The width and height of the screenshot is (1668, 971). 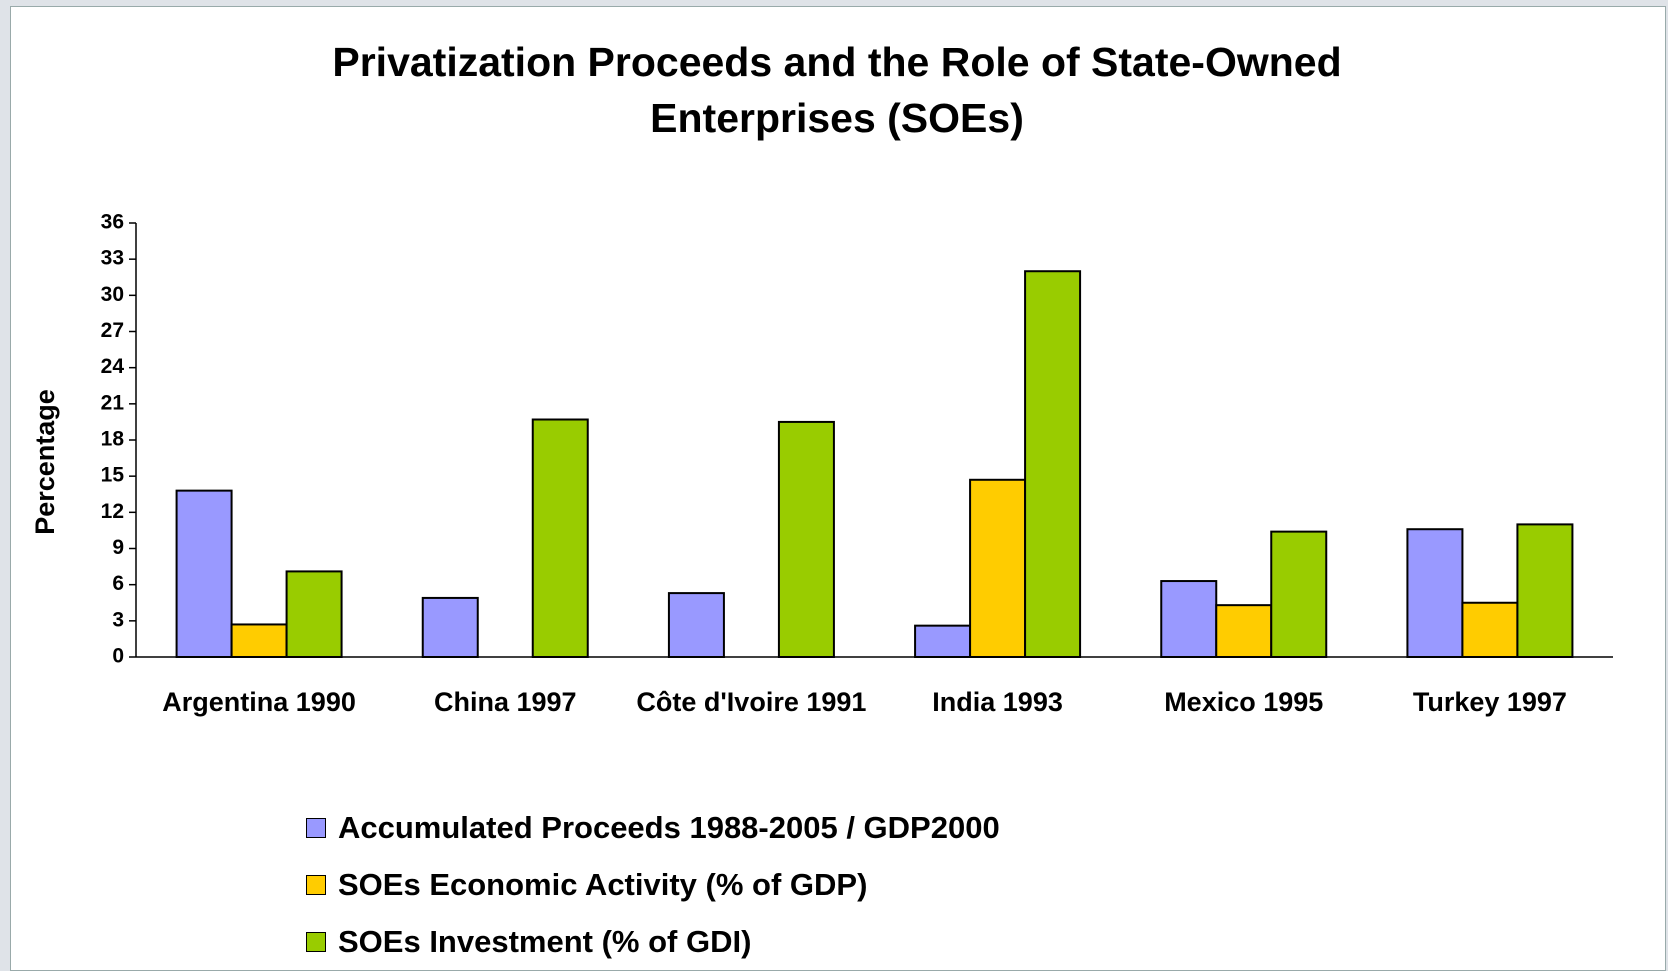 What do you see at coordinates (669, 827) in the screenshot?
I see `legend-label: Accumulated Proceeds 1988-2005 / GDP2000` at bounding box center [669, 827].